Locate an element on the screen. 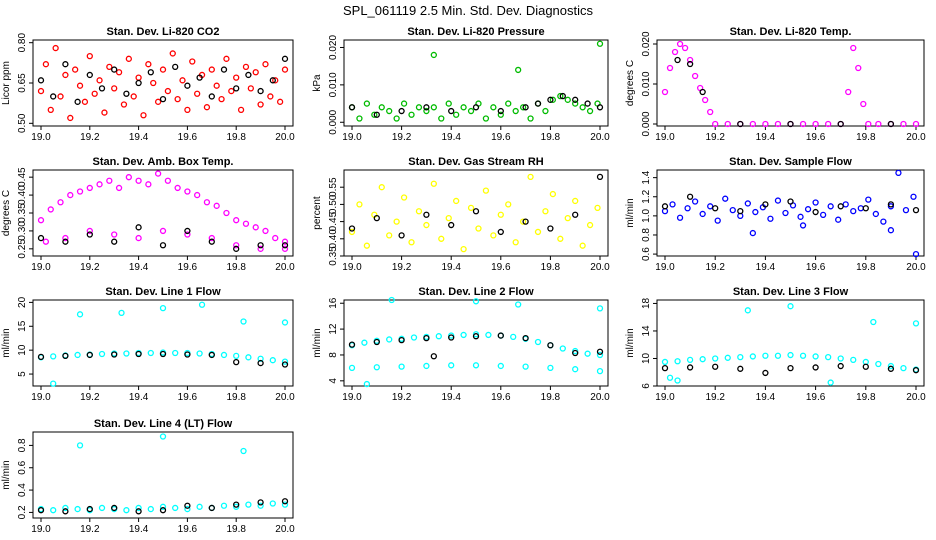  y-tick-label: 14 is located at coordinates (646, 331).